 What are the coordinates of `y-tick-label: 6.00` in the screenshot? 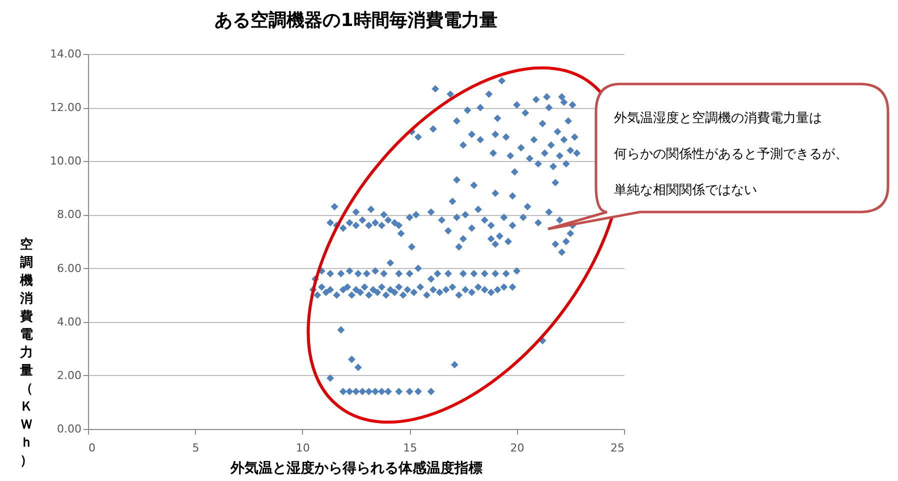 It's located at (69, 268).